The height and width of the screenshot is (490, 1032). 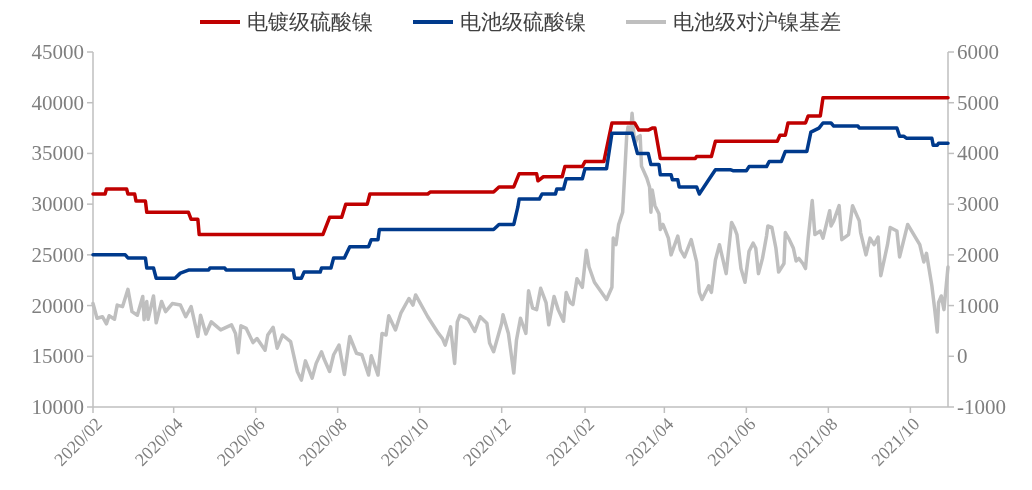 I want to click on y2-tick-label: 2000, so click(x=978, y=254).